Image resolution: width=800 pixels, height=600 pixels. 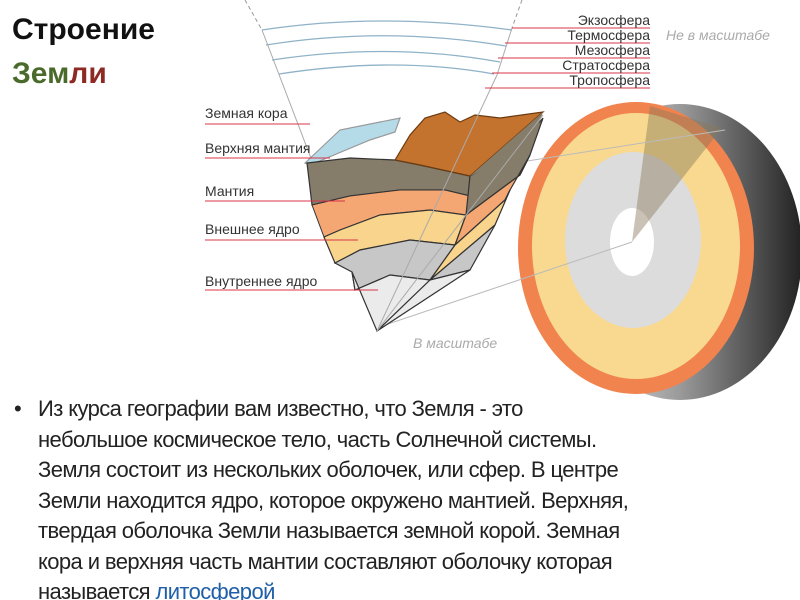 I want to click on text-line-last: называется литосферой, so click(x=333, y=588).